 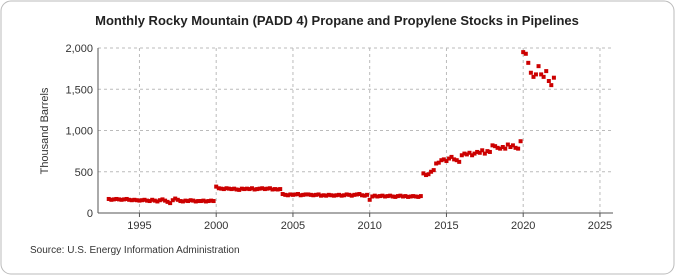 I want to click on x-tick-label: 2015, so click(x=446, y=226).